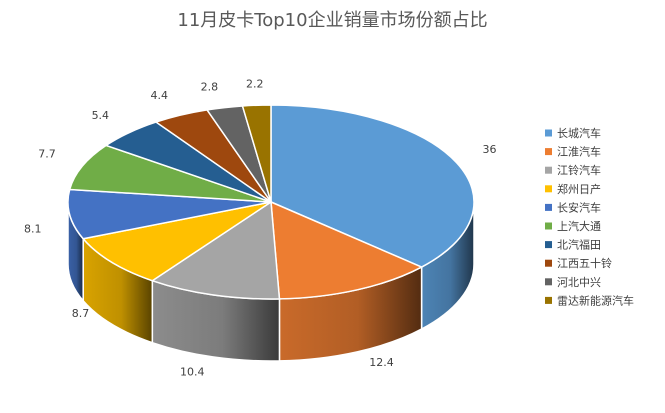 Image resolution: width=665 pixels, height=413 pixels. Describe the element at coordinates (584, 263) in the screenshot. I see `legend-label-7: 江西五十铃` at that location.